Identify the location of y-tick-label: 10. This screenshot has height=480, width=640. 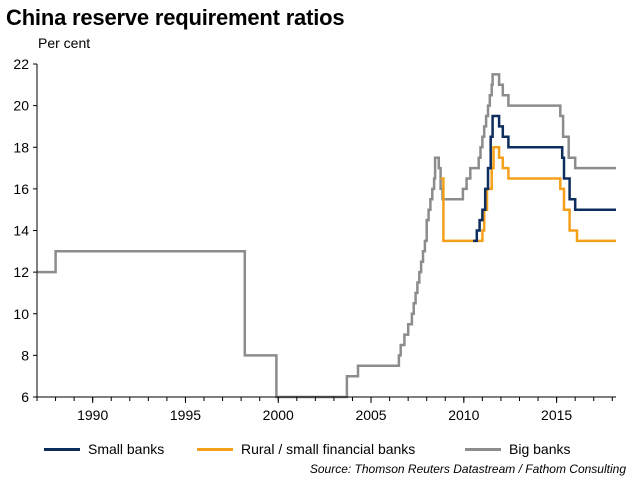
(21, 314).